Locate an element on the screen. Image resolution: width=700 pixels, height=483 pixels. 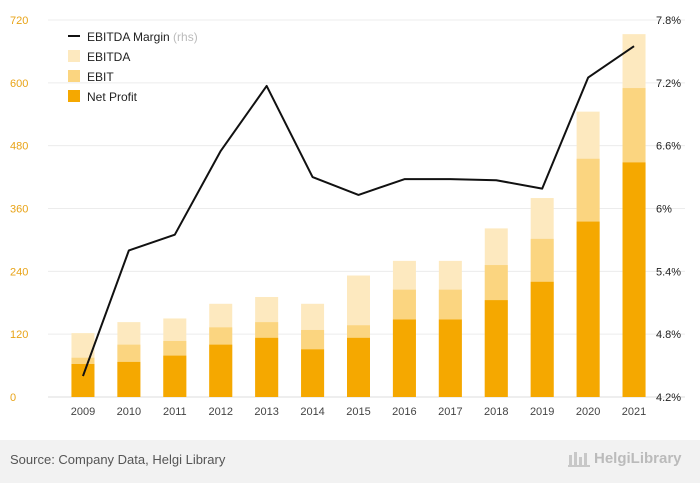
x-axis-tick-label: 2019 is located at coordinates (542, 412).